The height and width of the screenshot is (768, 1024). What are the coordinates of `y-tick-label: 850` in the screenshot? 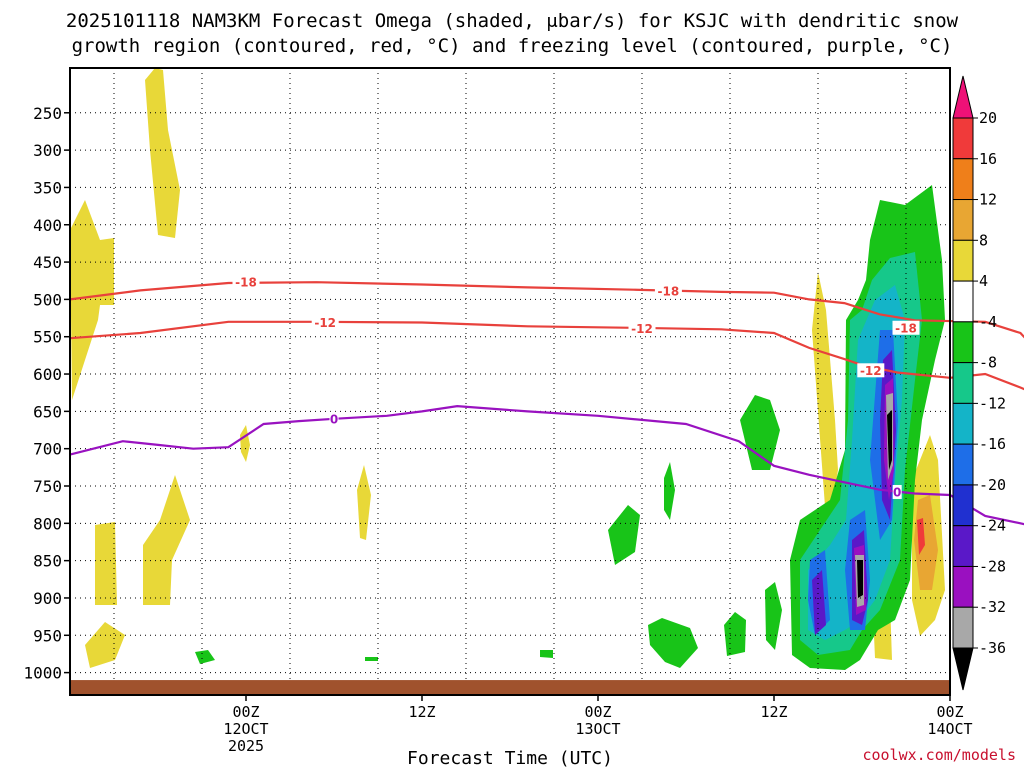 It's located at (47, 561).